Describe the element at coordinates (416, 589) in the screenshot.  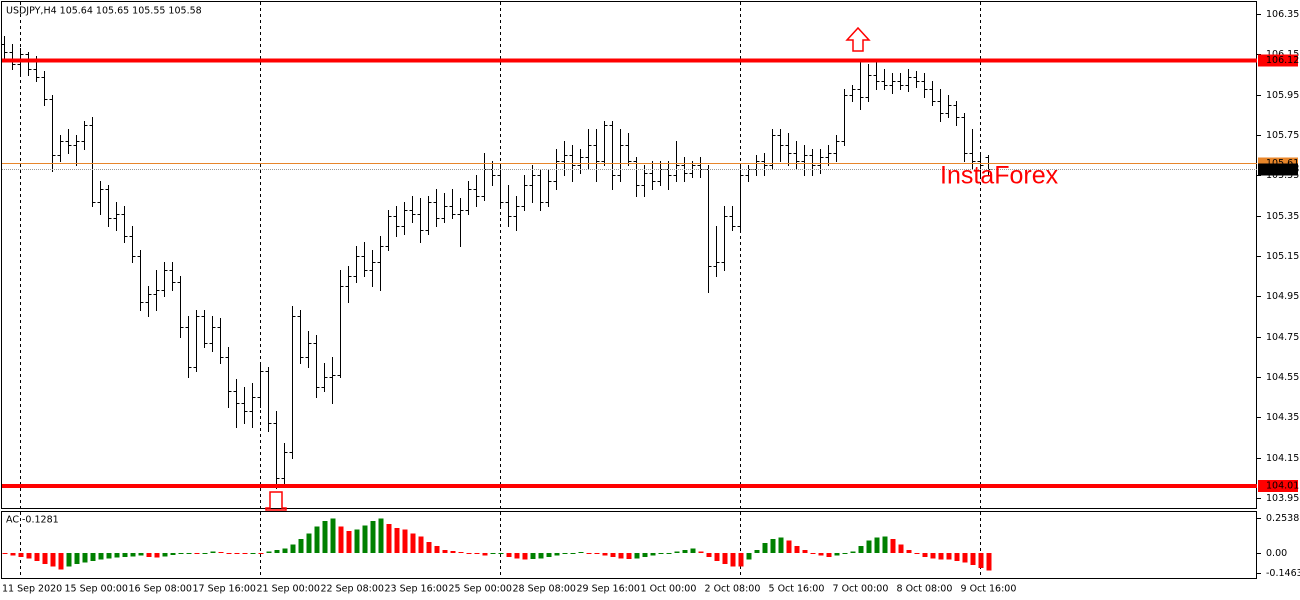
I see `x-tick-label: 23 Sep 16:00` at that location.